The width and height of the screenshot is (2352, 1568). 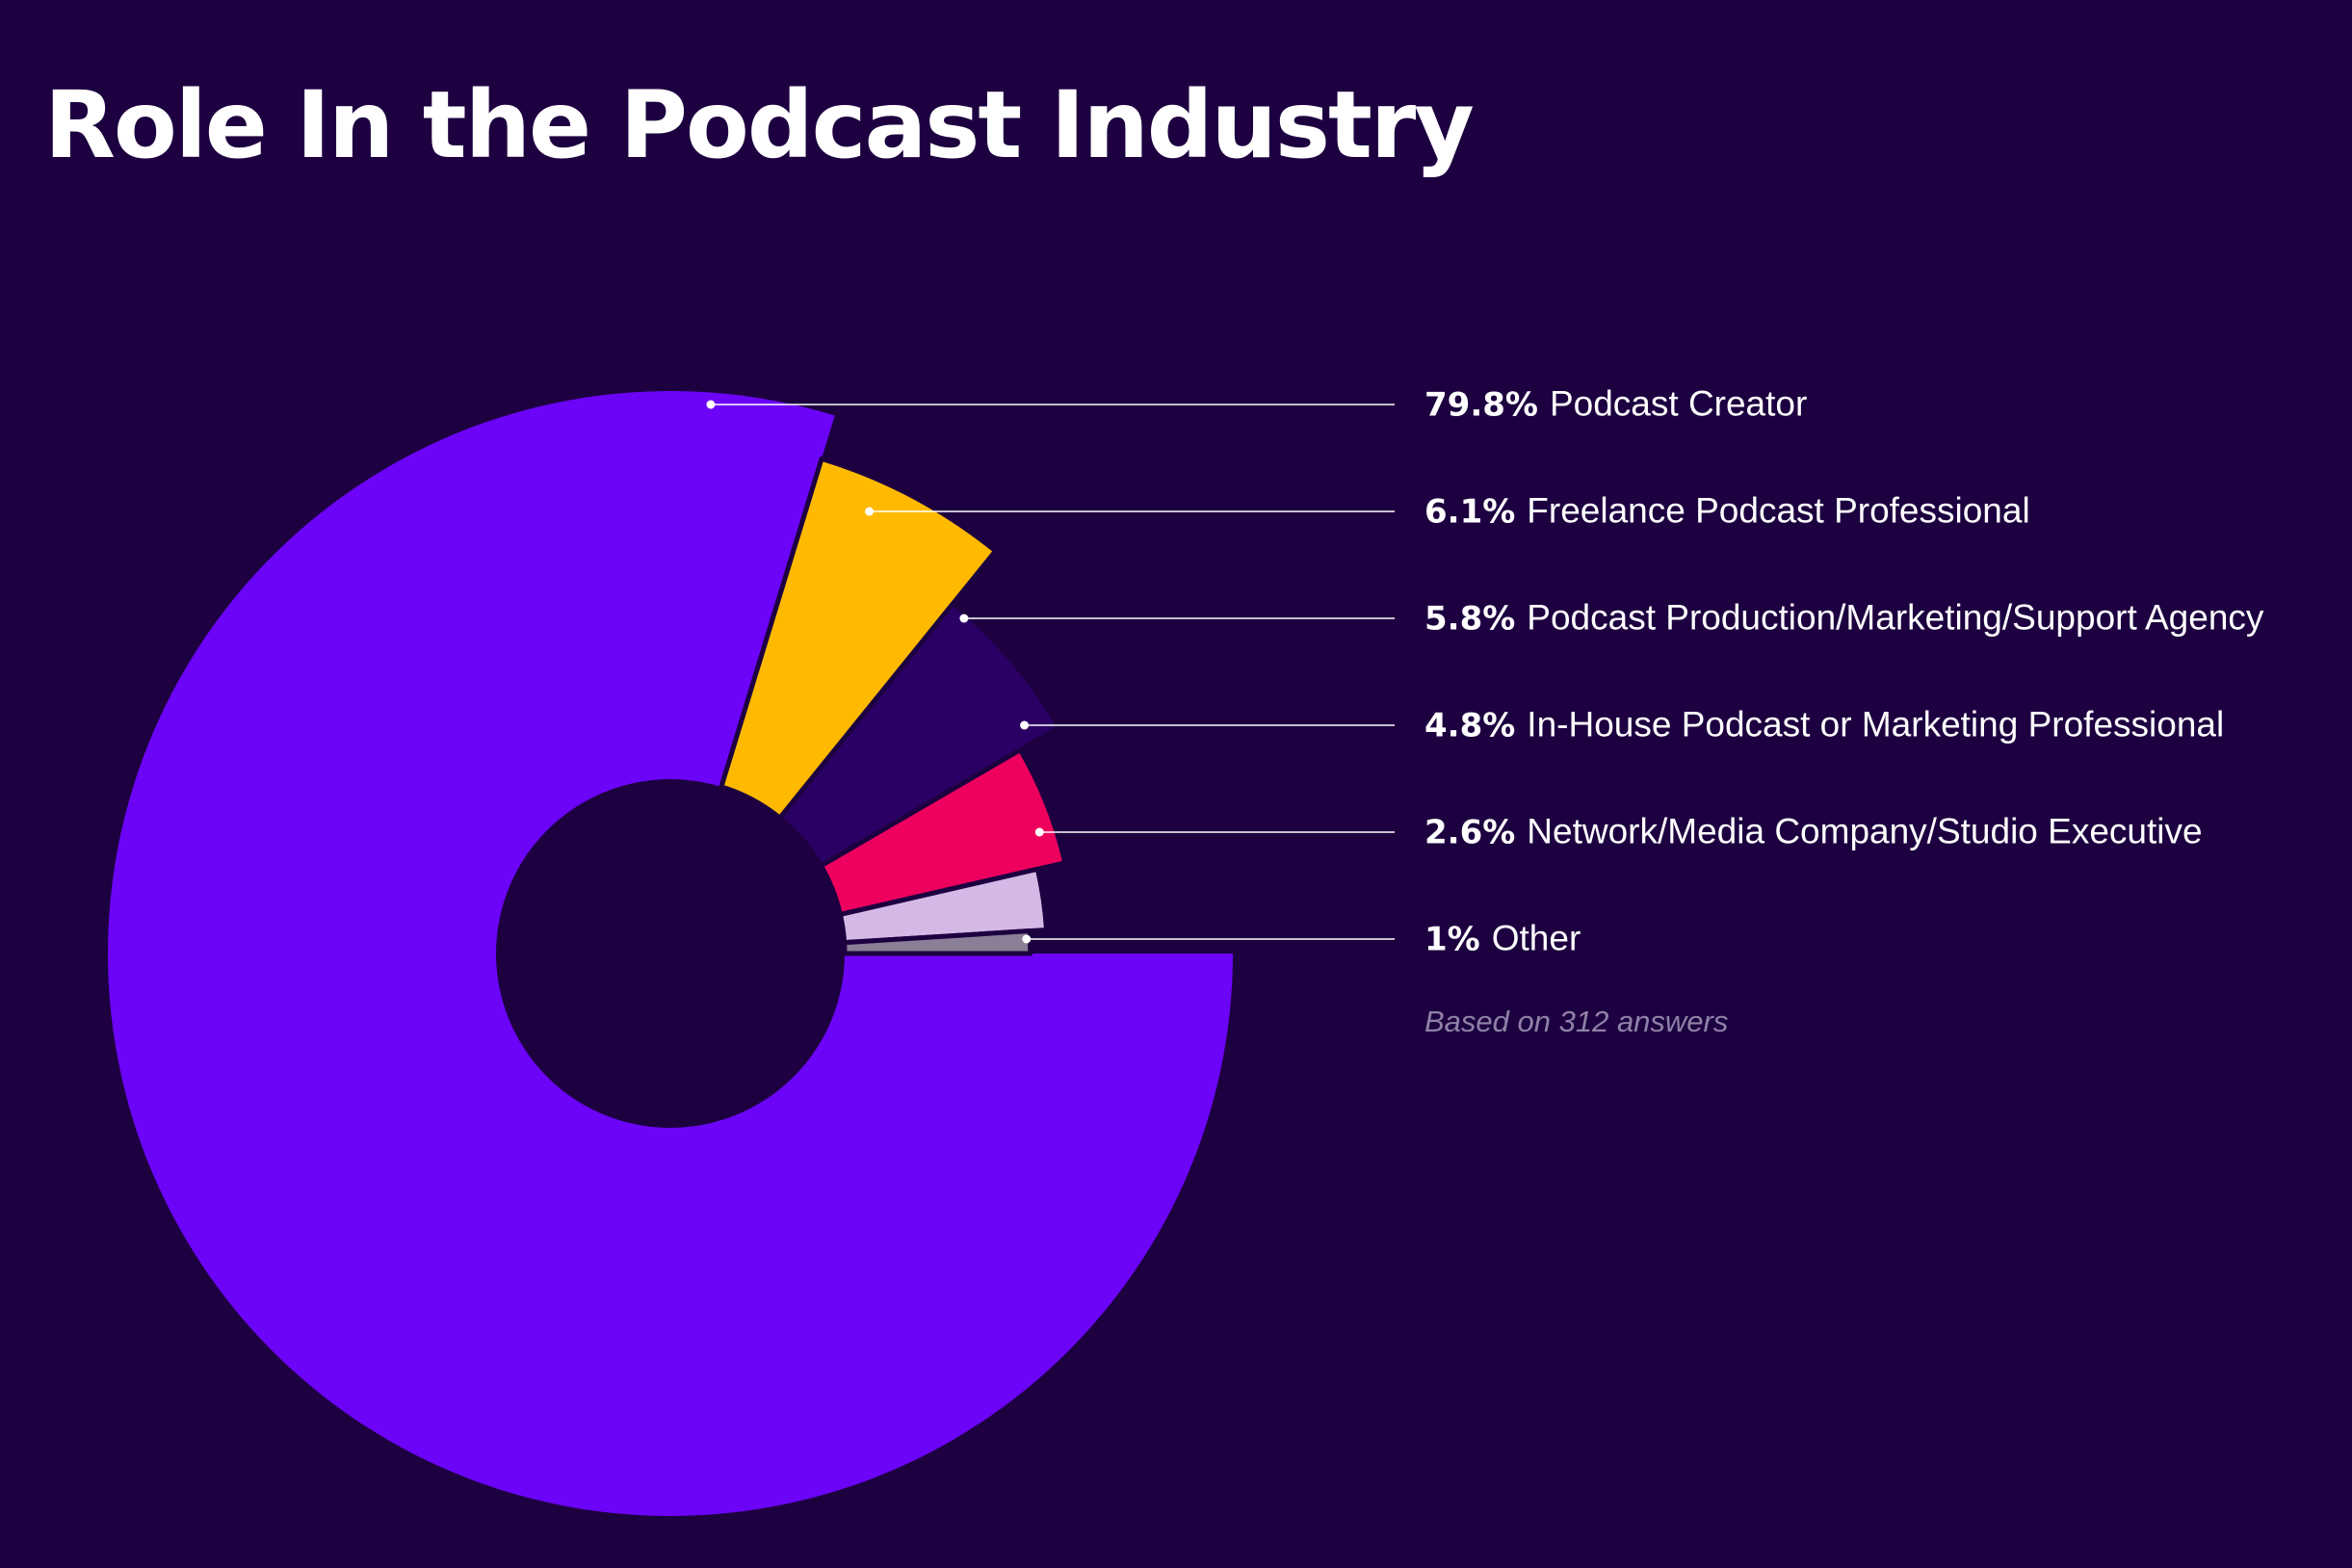 What do you see at coordinates (1470, 619) in the screenshot?
I see `legend-value: 5.8%` at bounding box center [1470, 619].